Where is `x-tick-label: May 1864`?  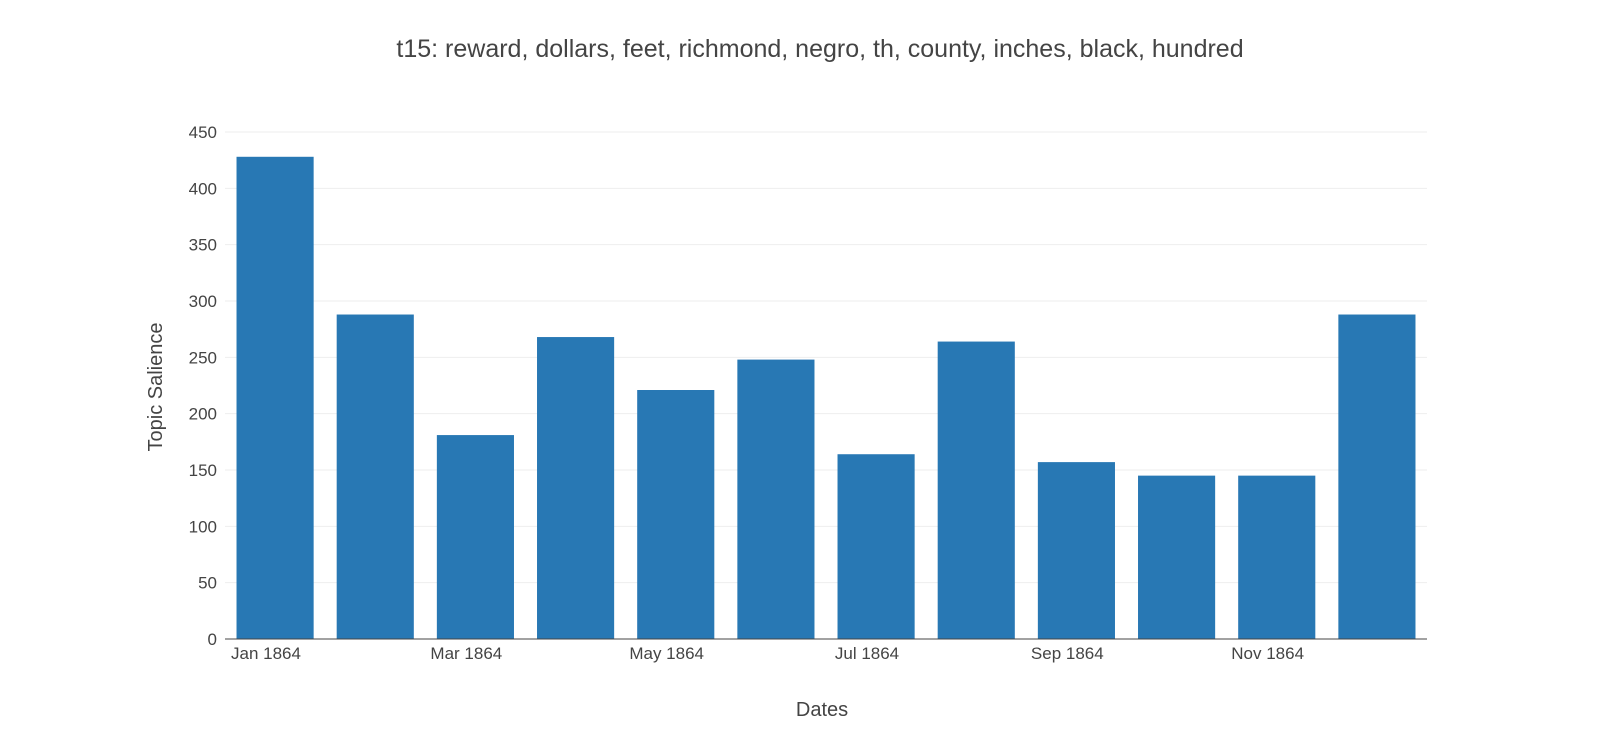
x-tick-label: May 1864 is located at coordinates (666, 653).